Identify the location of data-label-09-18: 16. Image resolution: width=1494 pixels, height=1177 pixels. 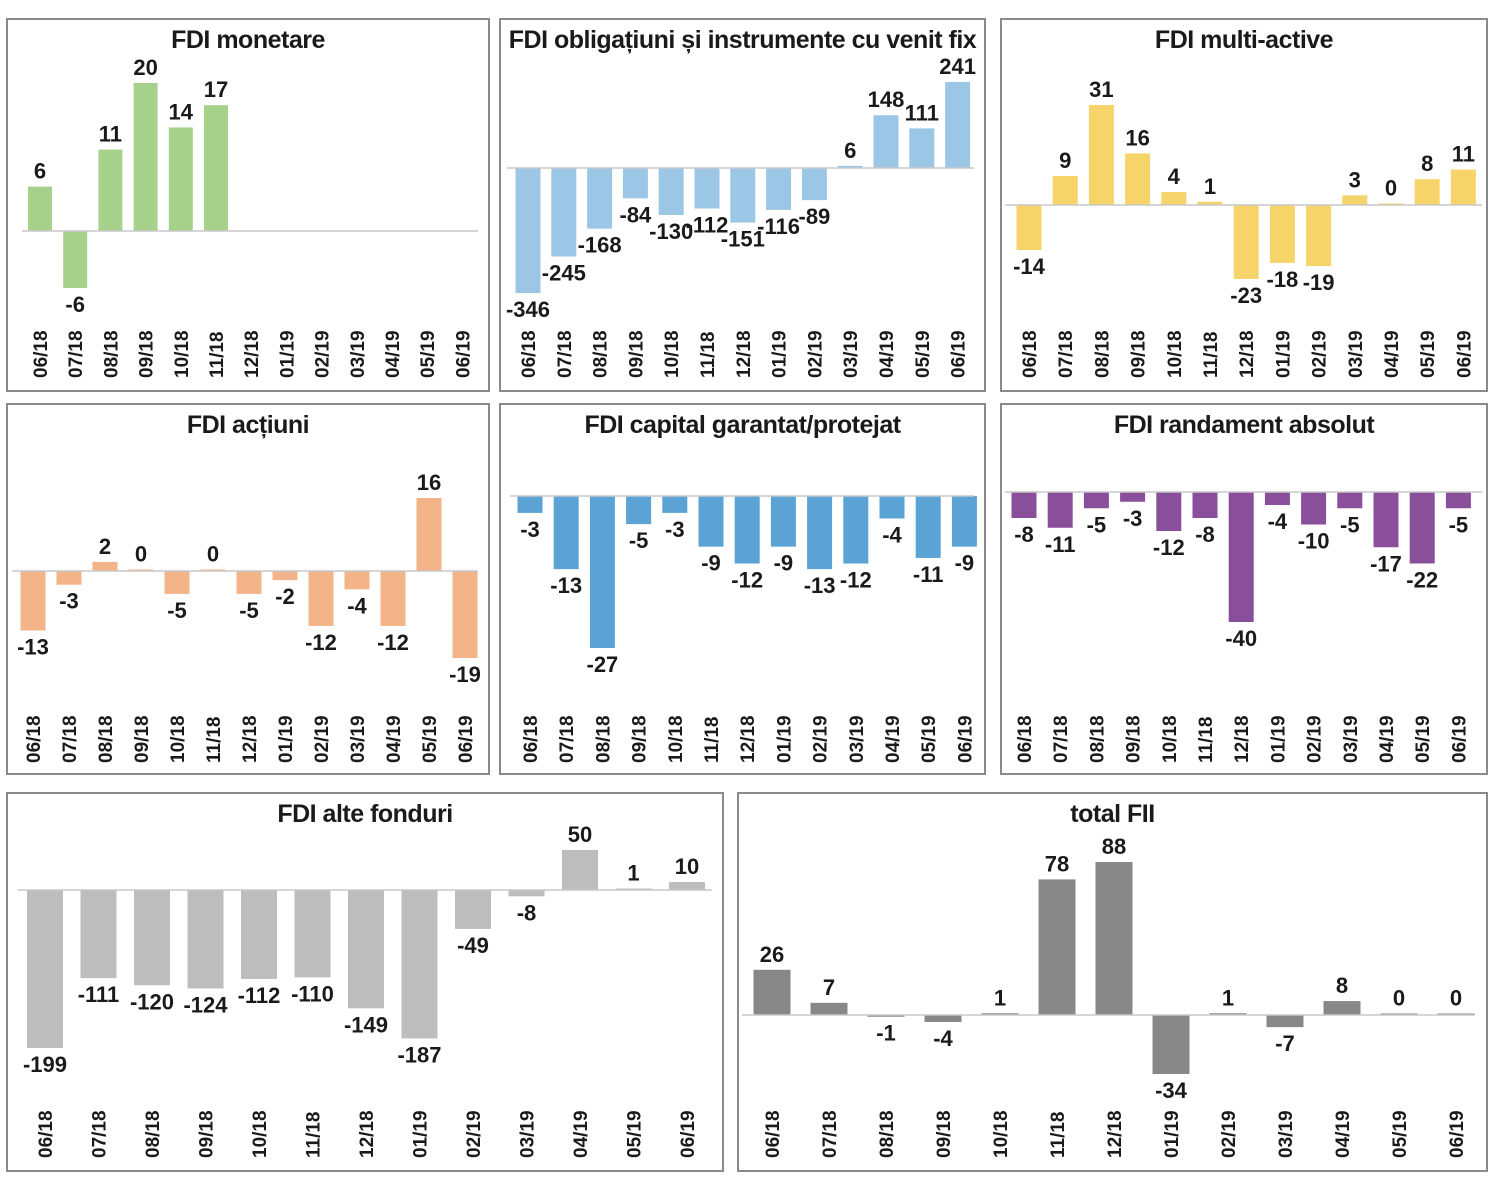
(1137, 137).